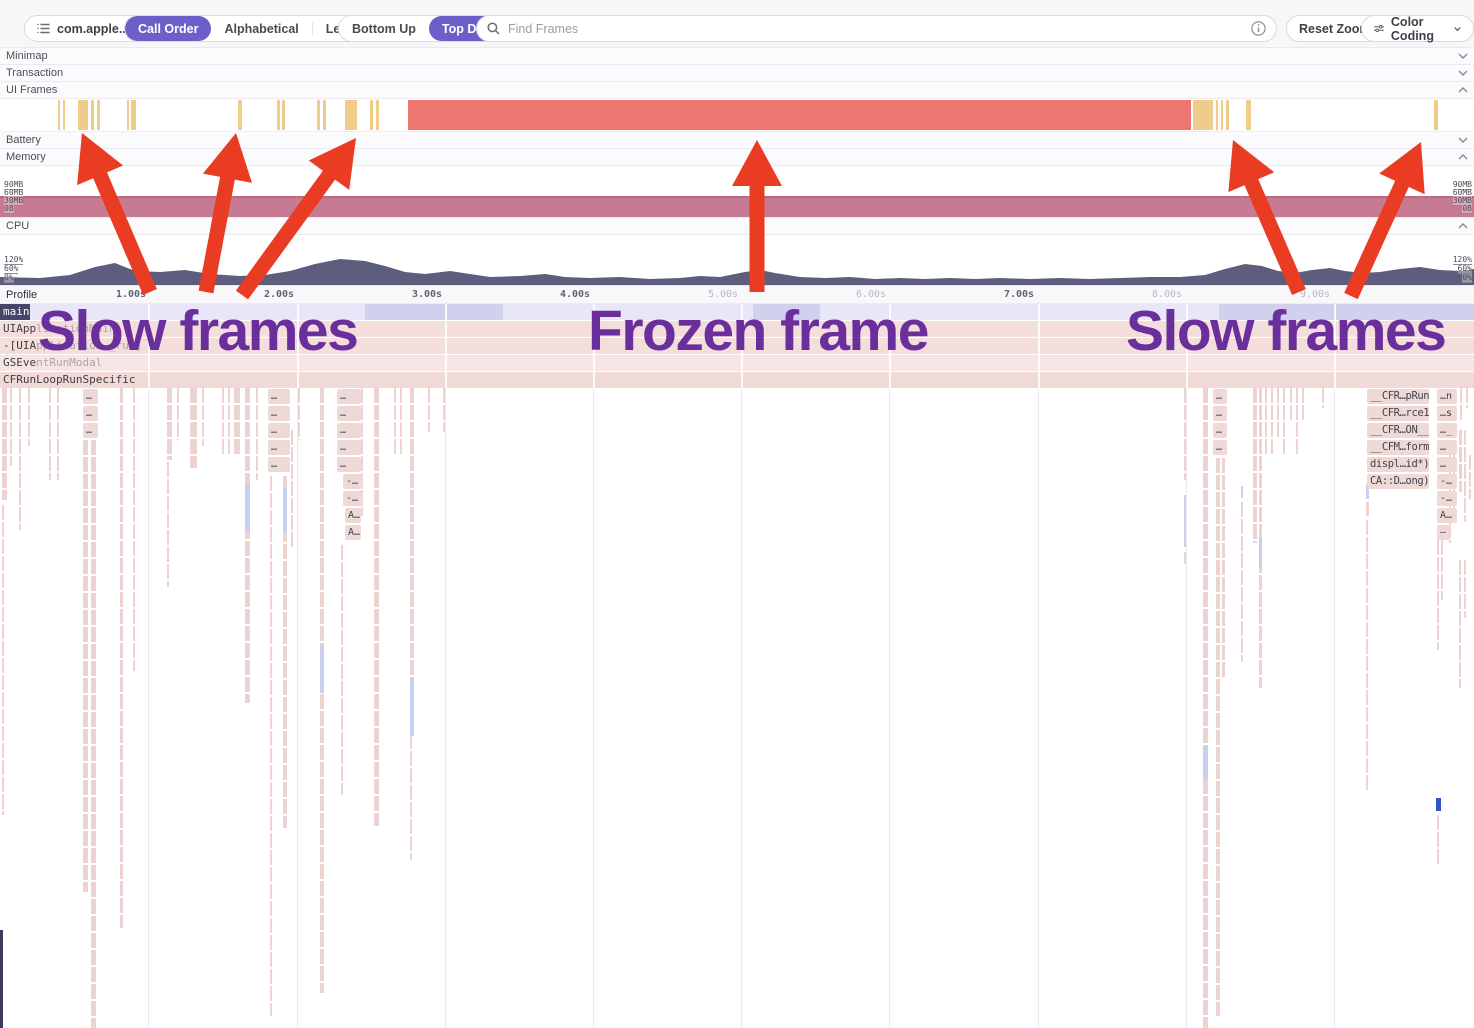  What do you see at coordinates (1398, 464) in the screenshot?
I see `frame-box: displ…id*)` at bounding box center [1398, 464].